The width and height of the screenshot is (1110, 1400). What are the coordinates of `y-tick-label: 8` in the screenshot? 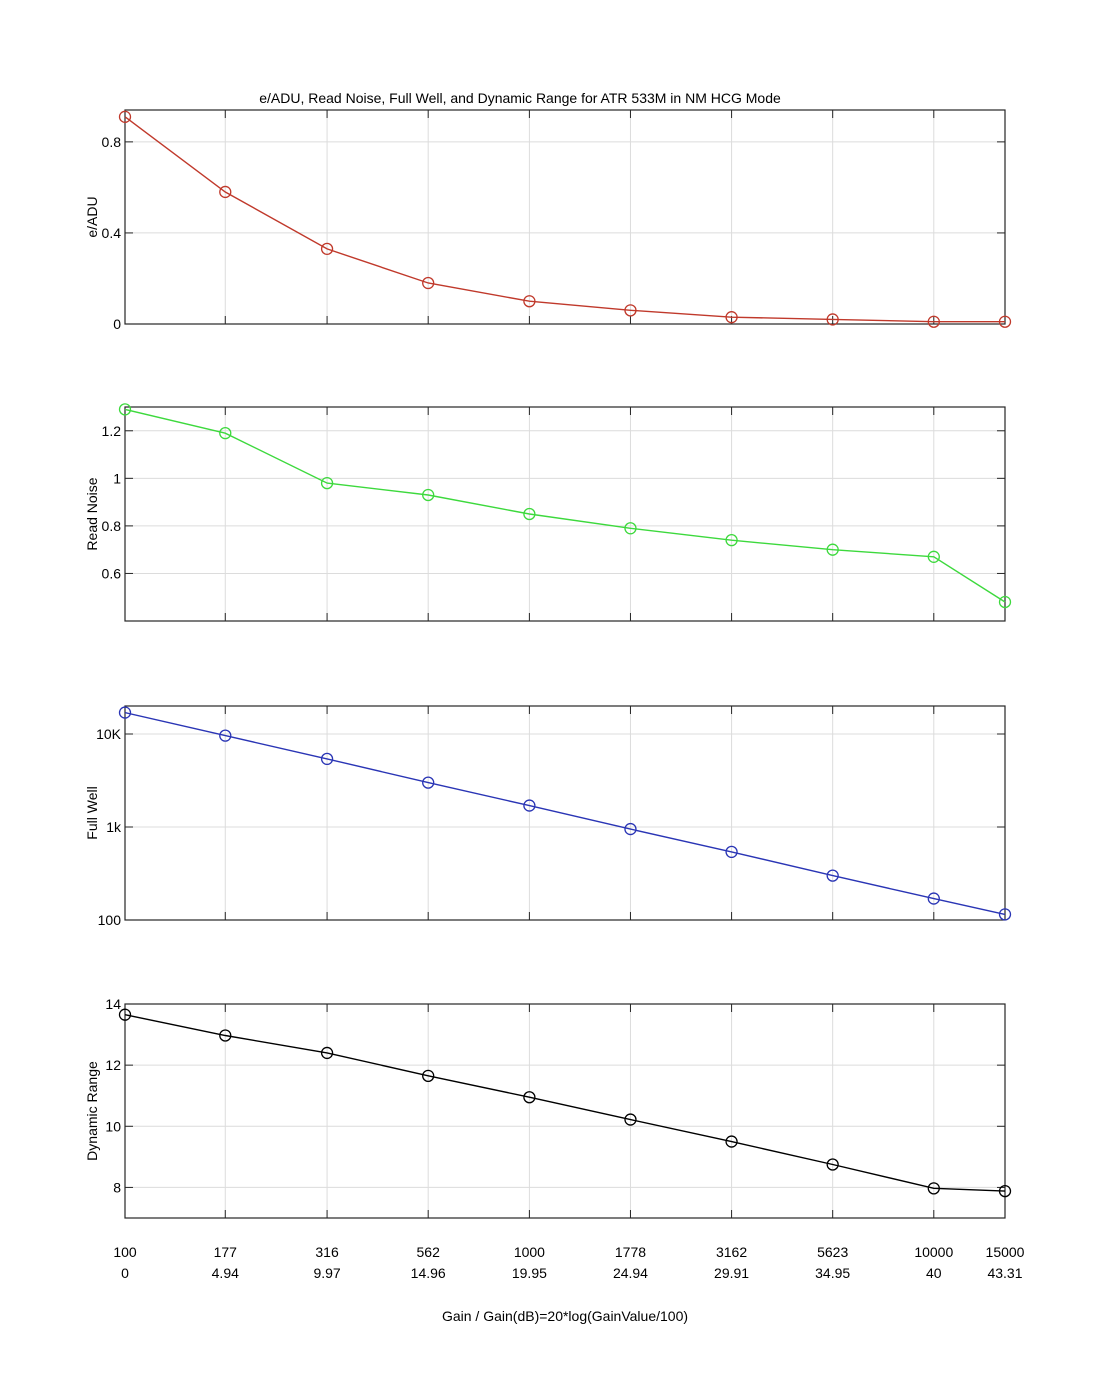 It's located at (117, 1187).